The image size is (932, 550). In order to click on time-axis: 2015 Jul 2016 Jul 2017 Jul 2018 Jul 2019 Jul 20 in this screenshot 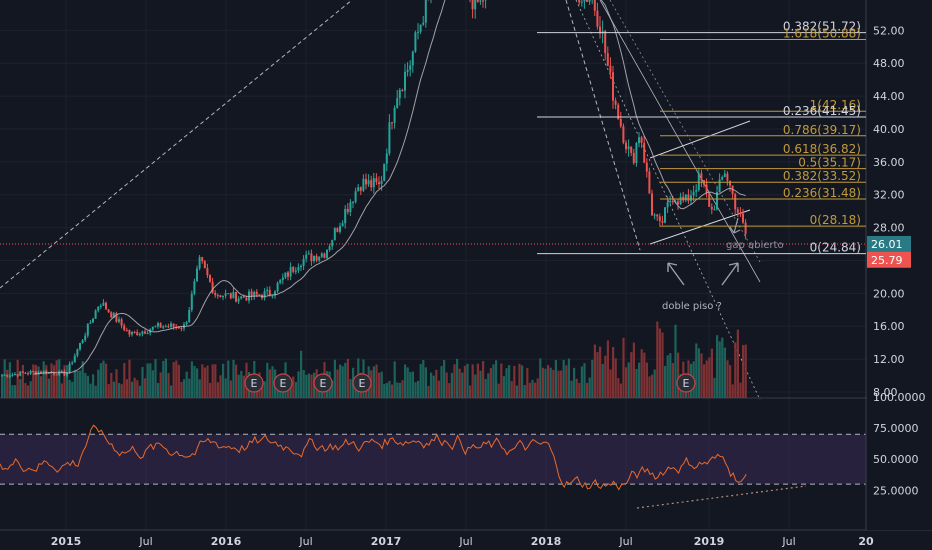, I will do `click(462, 541)`.